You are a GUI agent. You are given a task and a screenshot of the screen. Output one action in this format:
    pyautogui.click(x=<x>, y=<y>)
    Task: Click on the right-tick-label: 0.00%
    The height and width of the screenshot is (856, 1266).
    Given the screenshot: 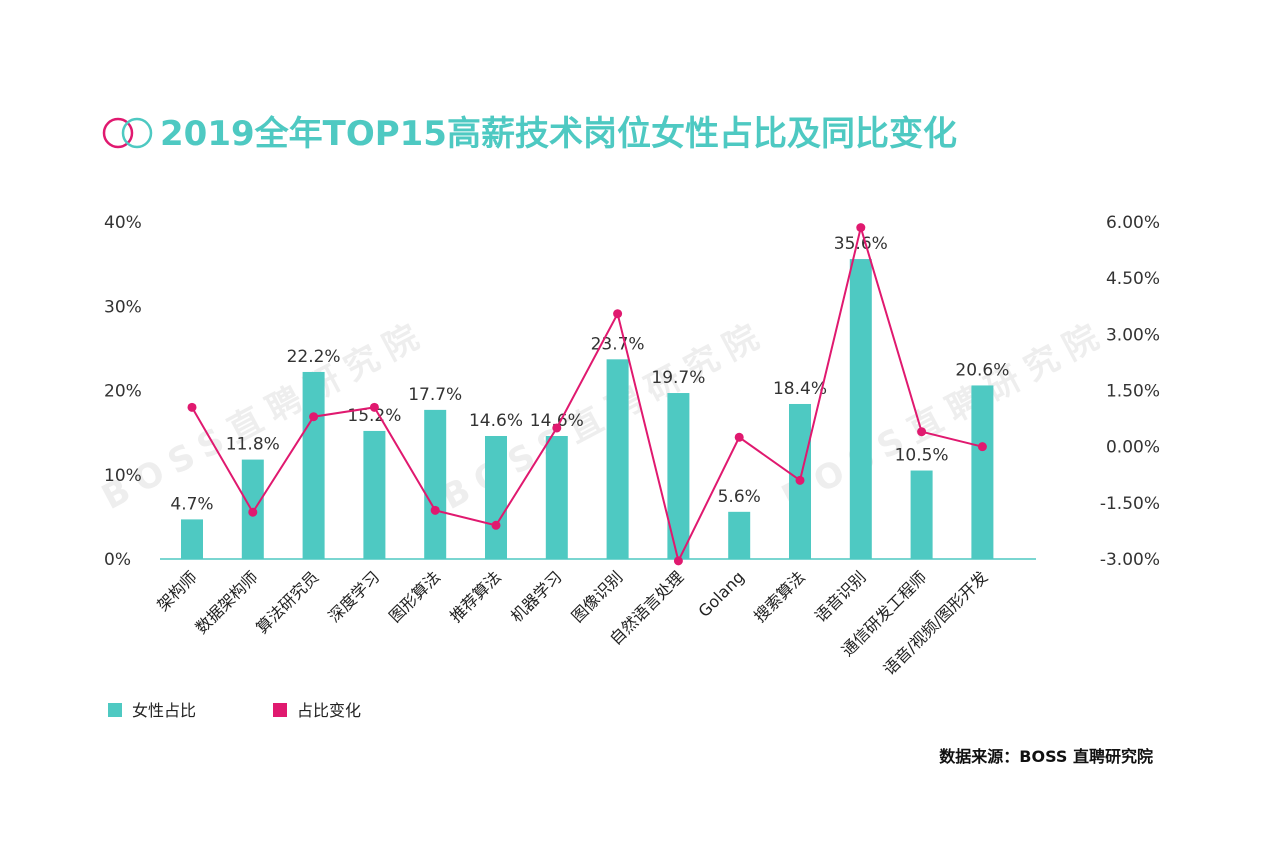 What is the action you would take?
    pyautogui.click(x=1133, y=448)
    